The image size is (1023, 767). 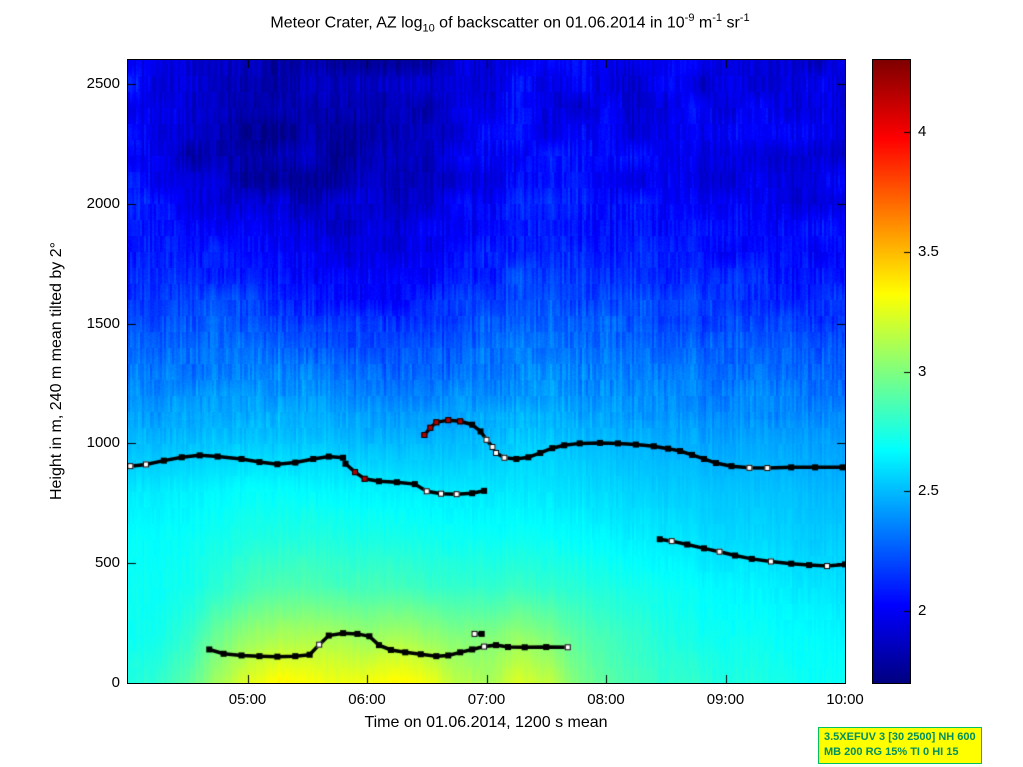 I want to click on y-tick-label: 2000, so click(x=103, y=203).